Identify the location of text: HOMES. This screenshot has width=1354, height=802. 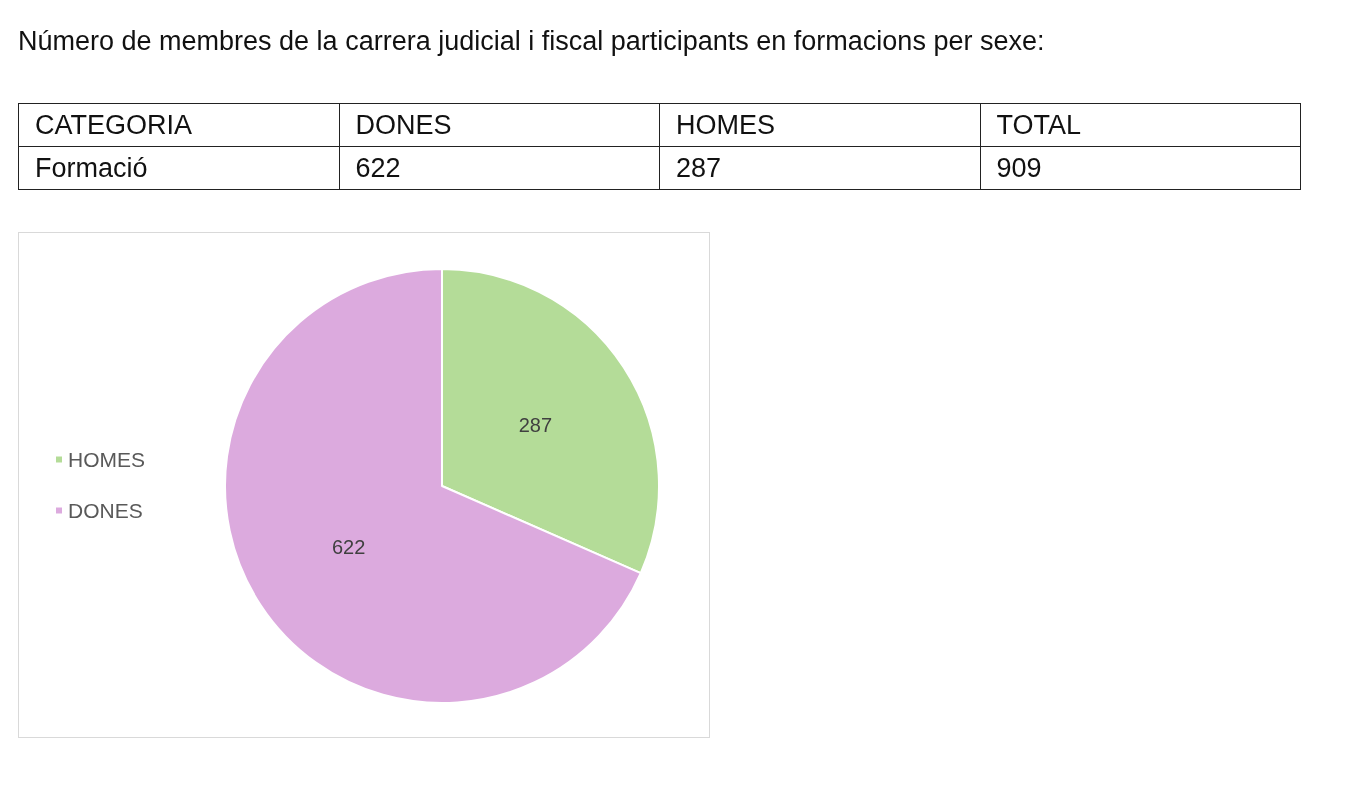
(819, 125).